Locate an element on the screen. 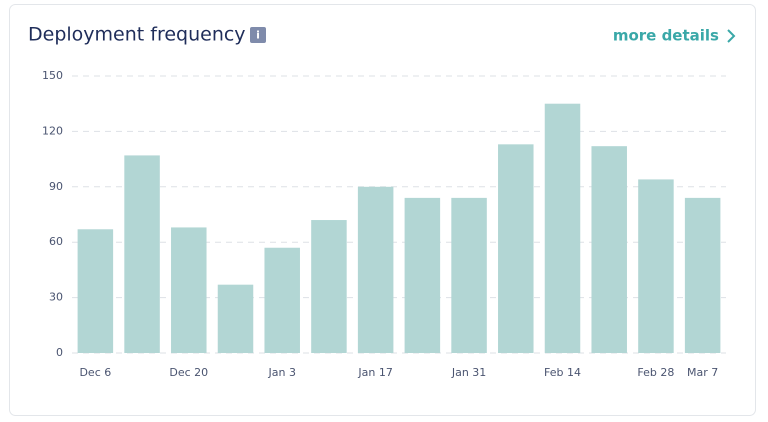 This screenshot has height=422, width=768. chevron-icon is located at coordinates (731, 36).